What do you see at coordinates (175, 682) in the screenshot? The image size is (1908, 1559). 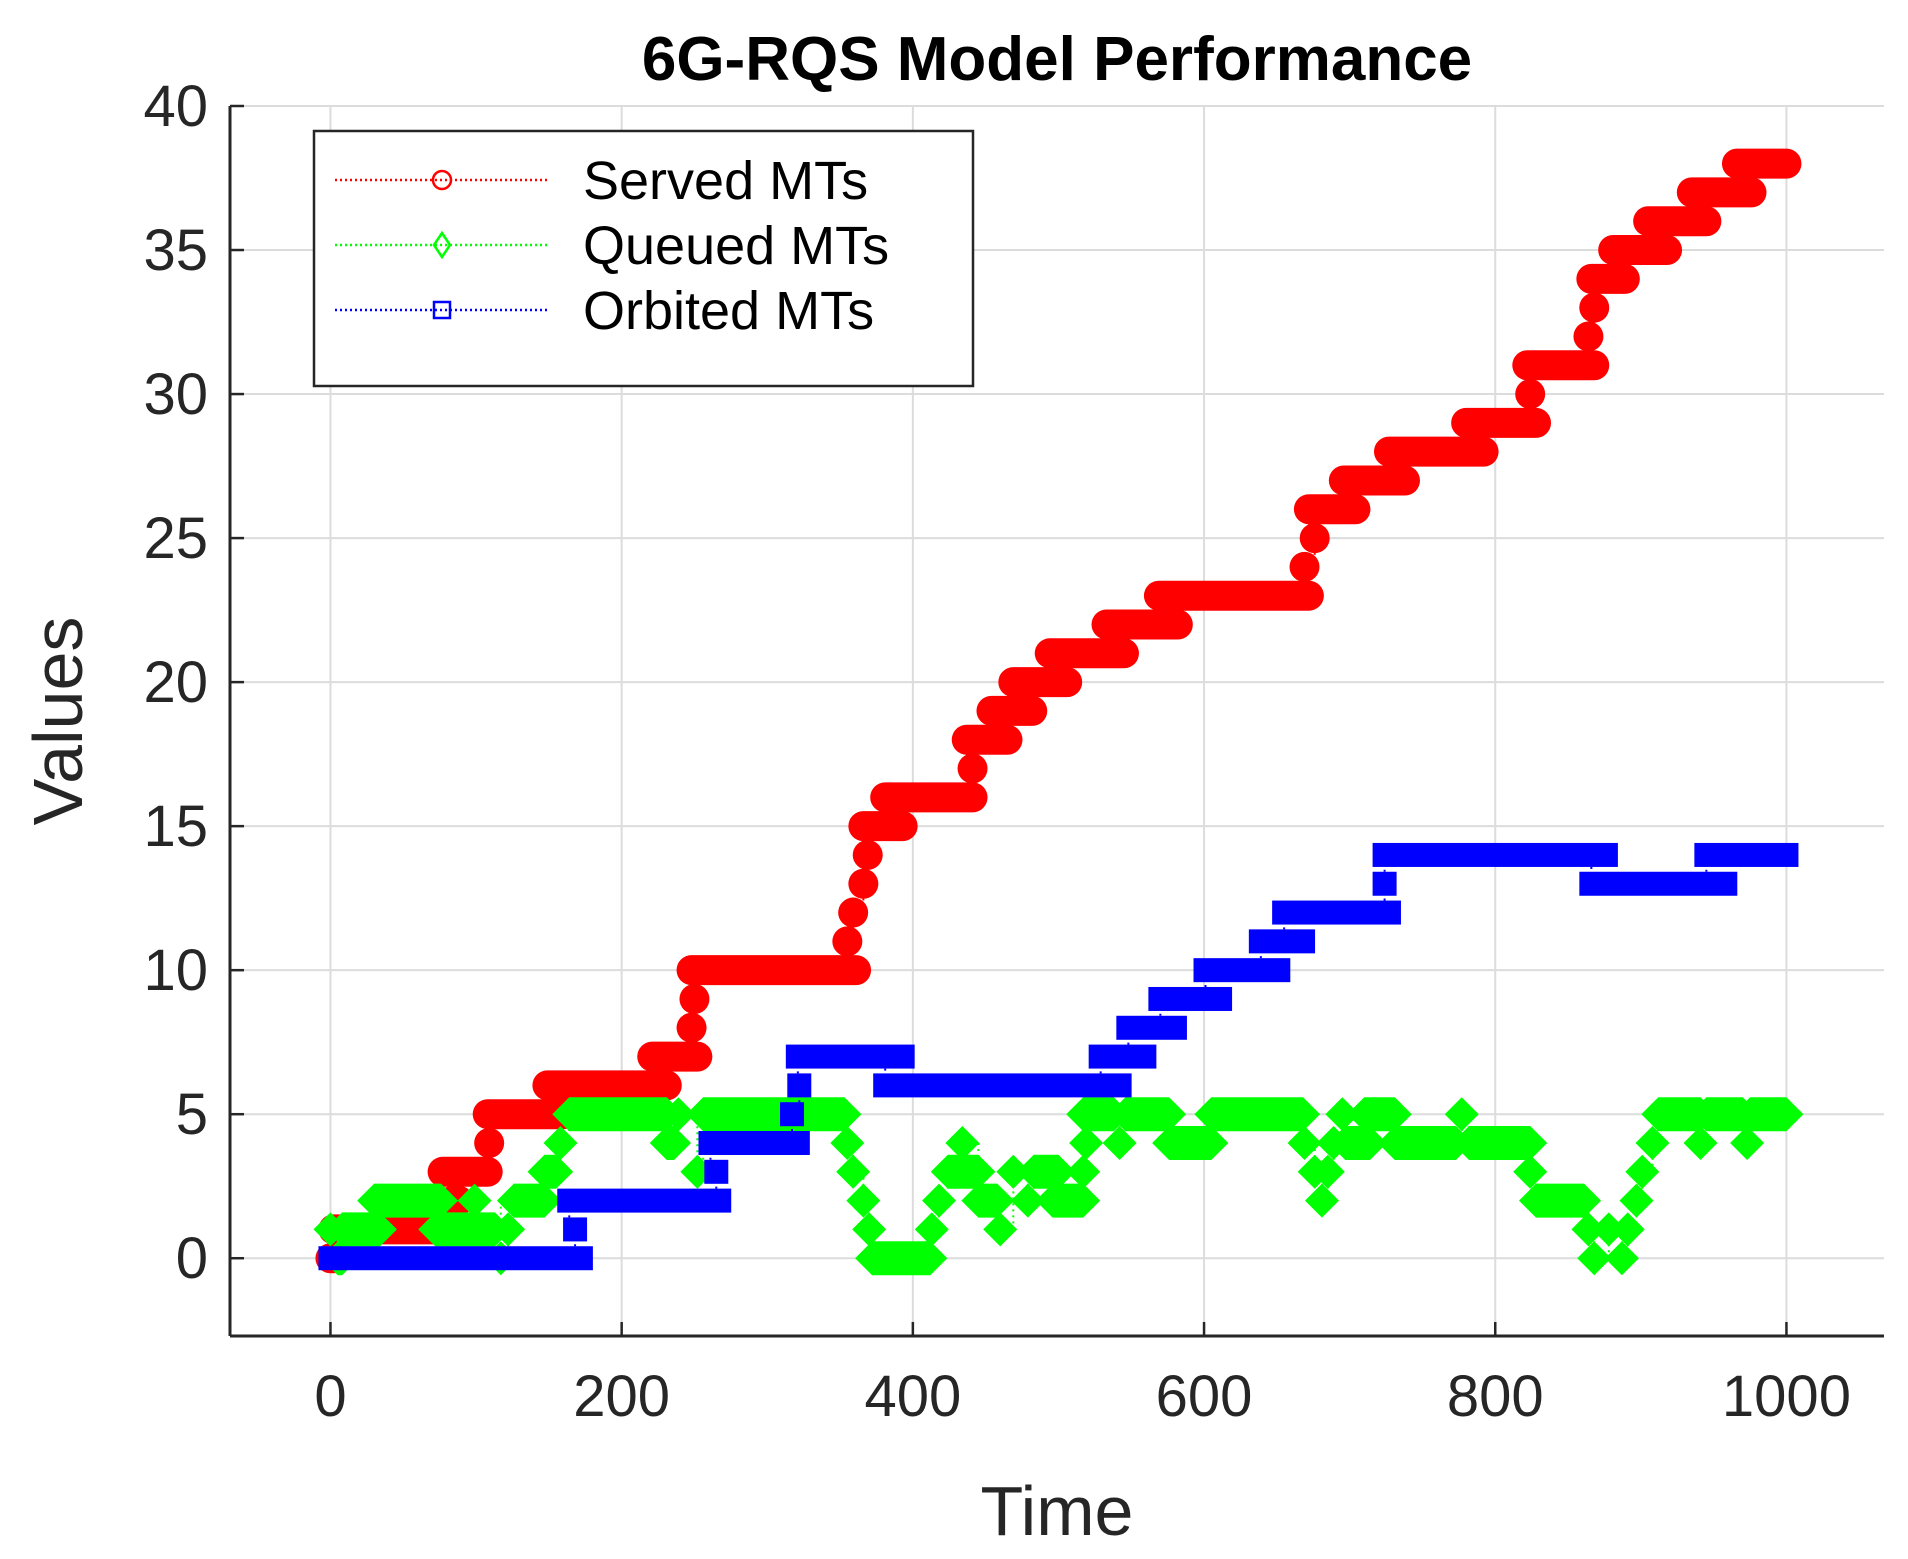 I see `y-tick-label: 20` at bounding box center [175, 682].